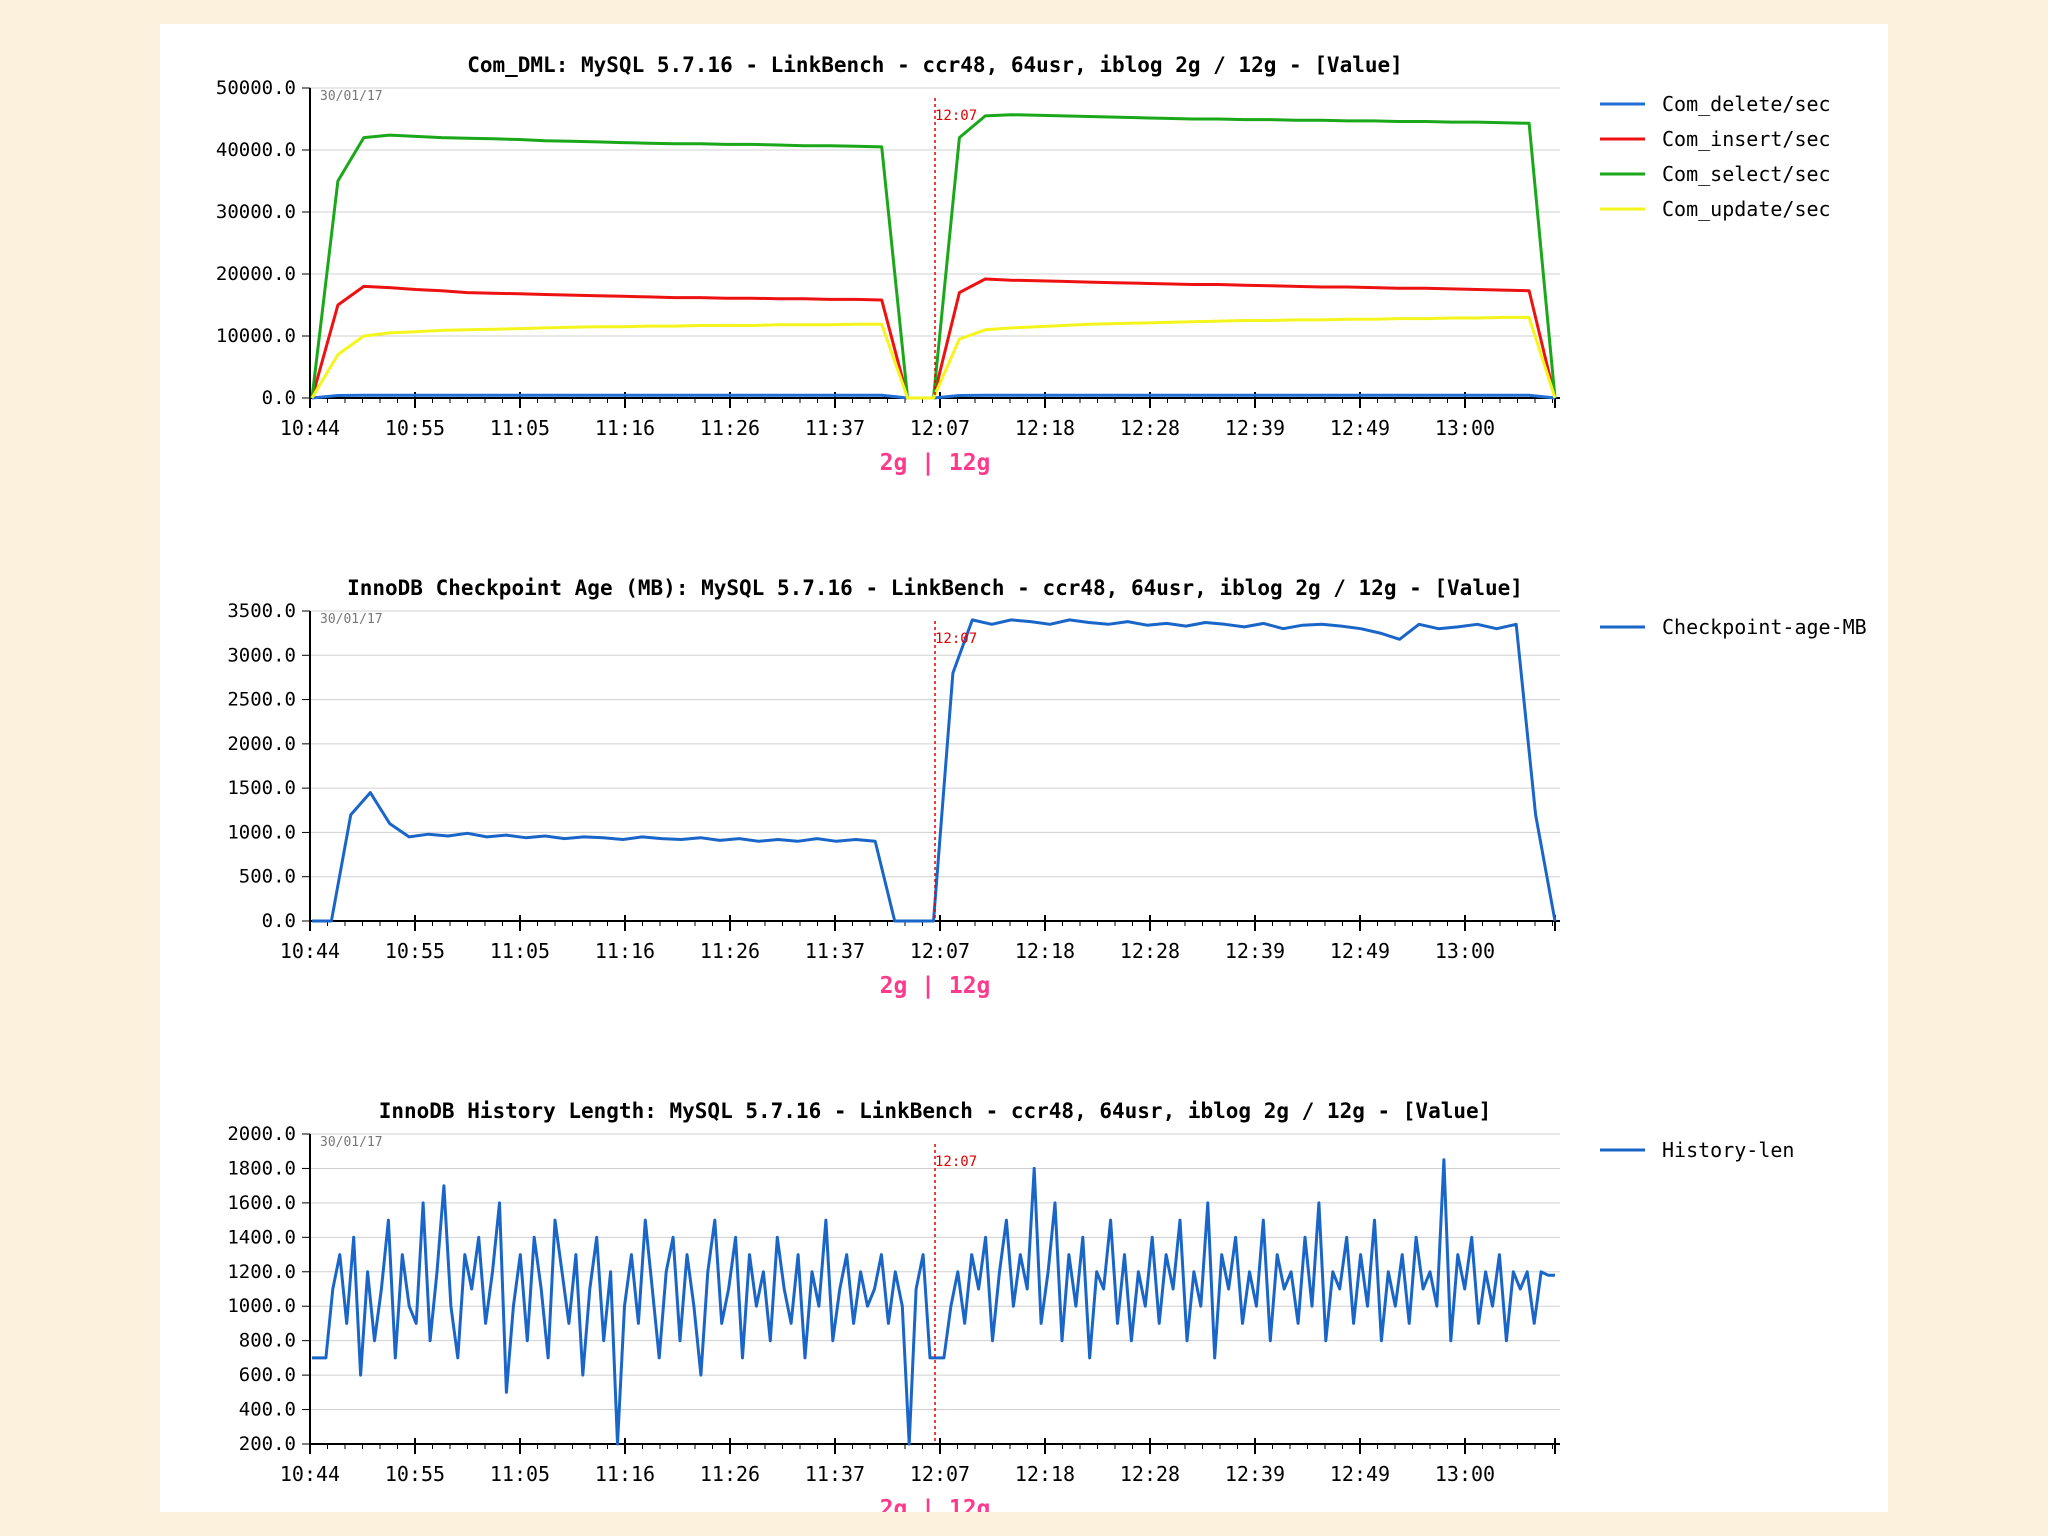 Image resolution: width=2048 pixels, height=1536 pixels. What do you see at coordinates (256, 212) in the screenshot?
I see `y-tick-label: 30000.0` at bounding box center [256, 212].